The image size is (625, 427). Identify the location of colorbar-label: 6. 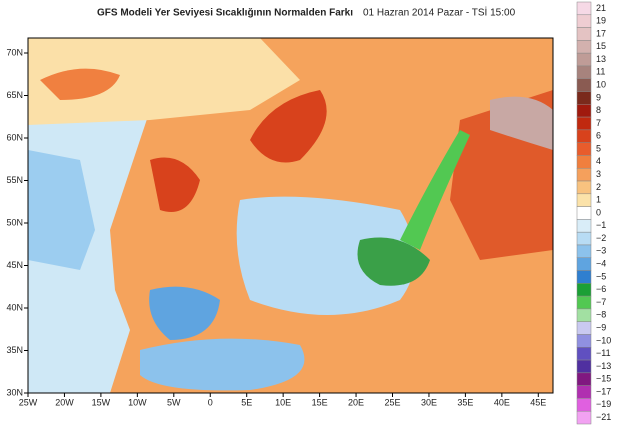
(598, 136).